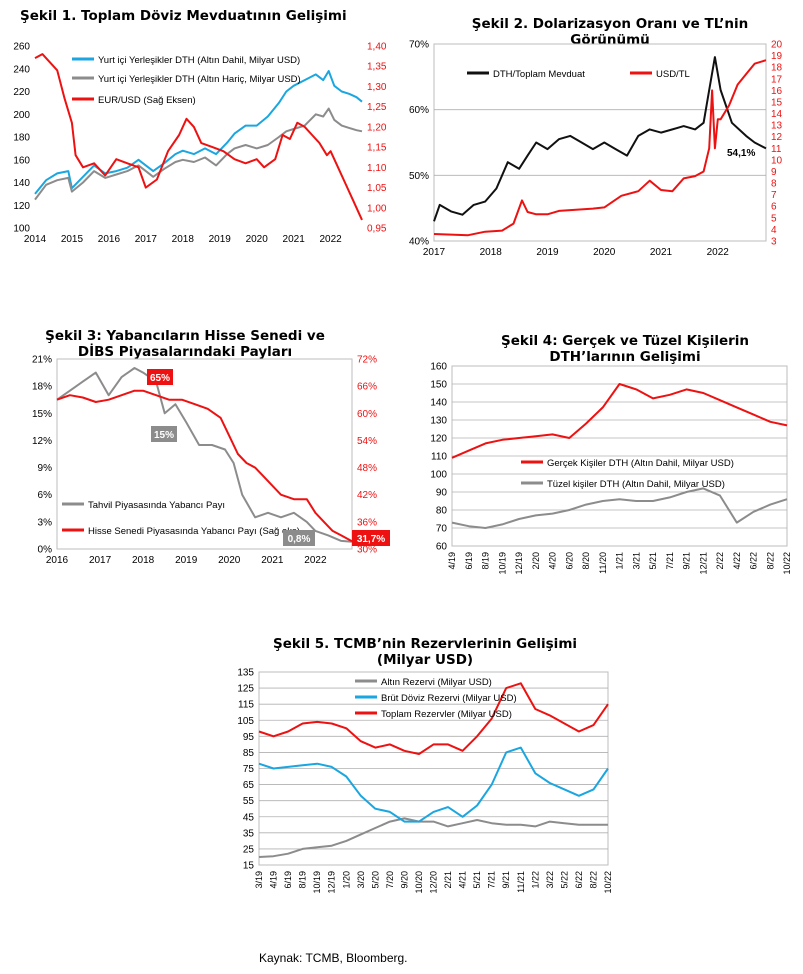 The height and width of the screenshot is (974, 803). Describe the element at coordinates (419, 110) in the screenshot. I see `chart2-y-tick-label: 60%` at that location.